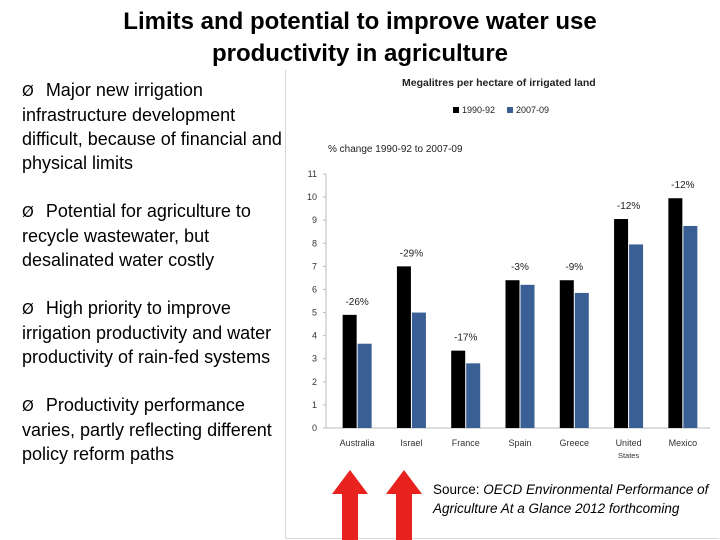 Image resolution: width=720 pixels, height=540 pixels. What do you see at coordinates (312, 197) in the screenshot?
I see `y-tick-label: 10` at bounding box center [312, 197].